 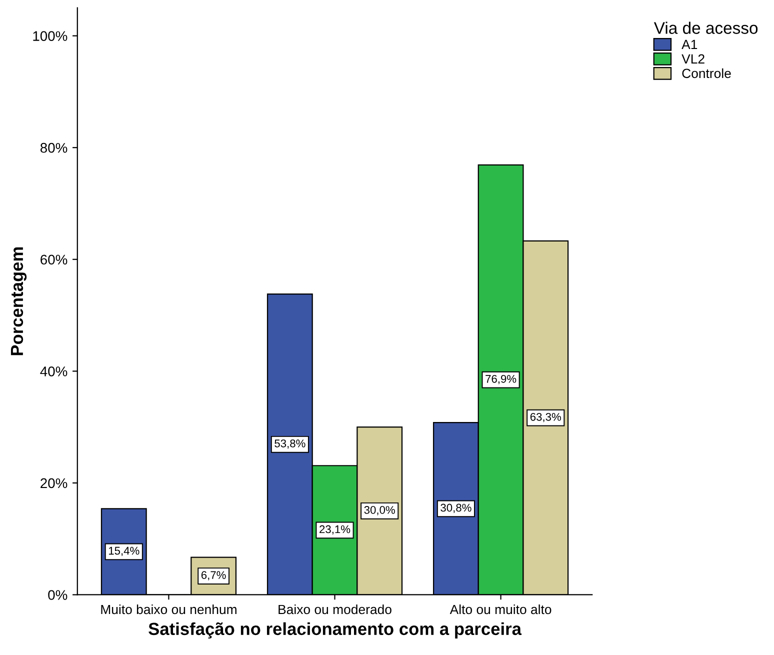 I want to click on y-tick-label: 100%, so click(x=50, y=36).